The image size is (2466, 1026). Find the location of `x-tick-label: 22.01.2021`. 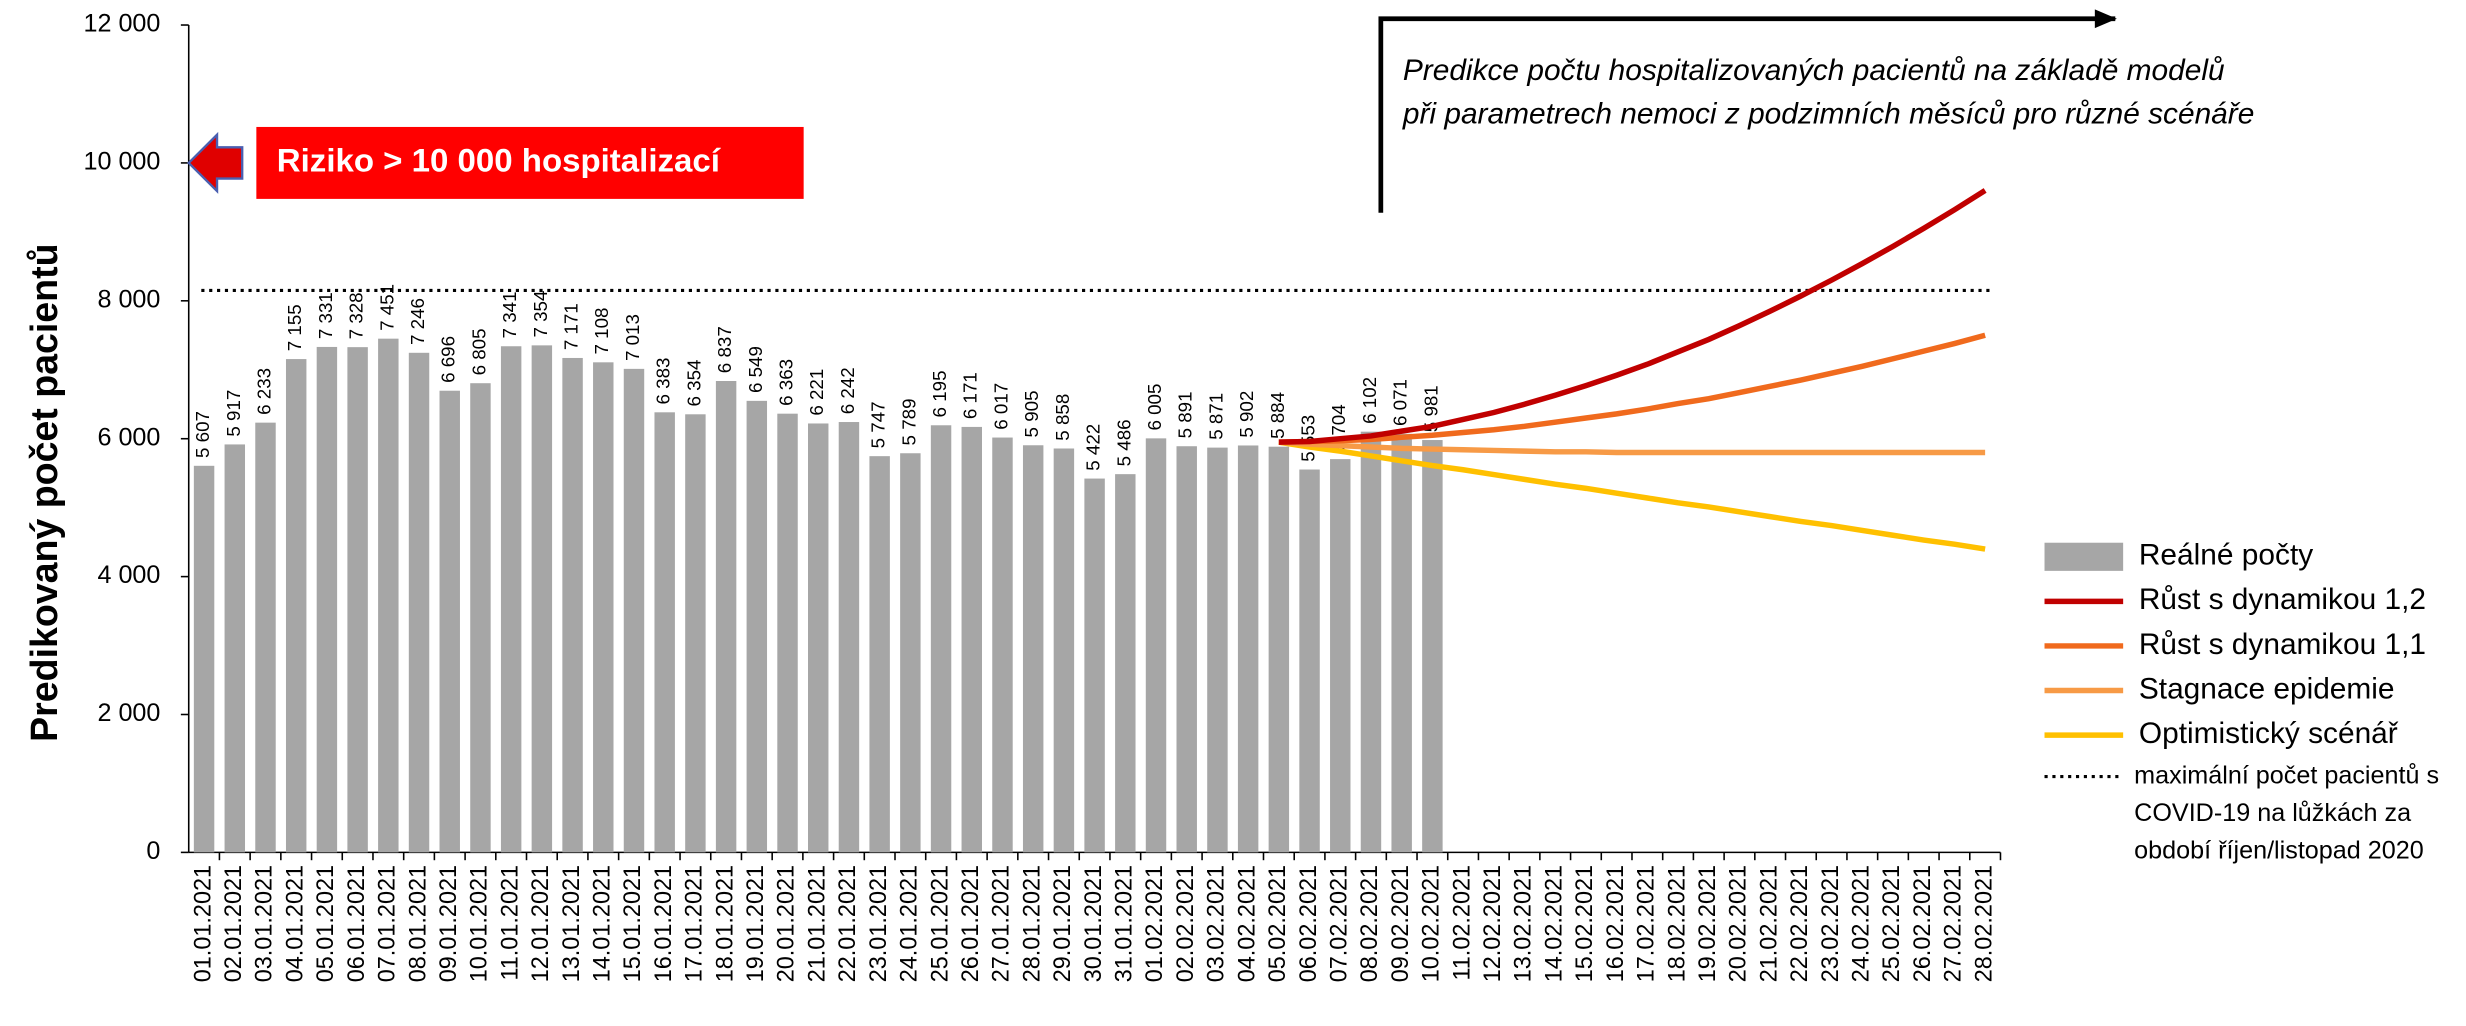

x-tick-label: 22.01.2021 is located at coordinates (847, 923).